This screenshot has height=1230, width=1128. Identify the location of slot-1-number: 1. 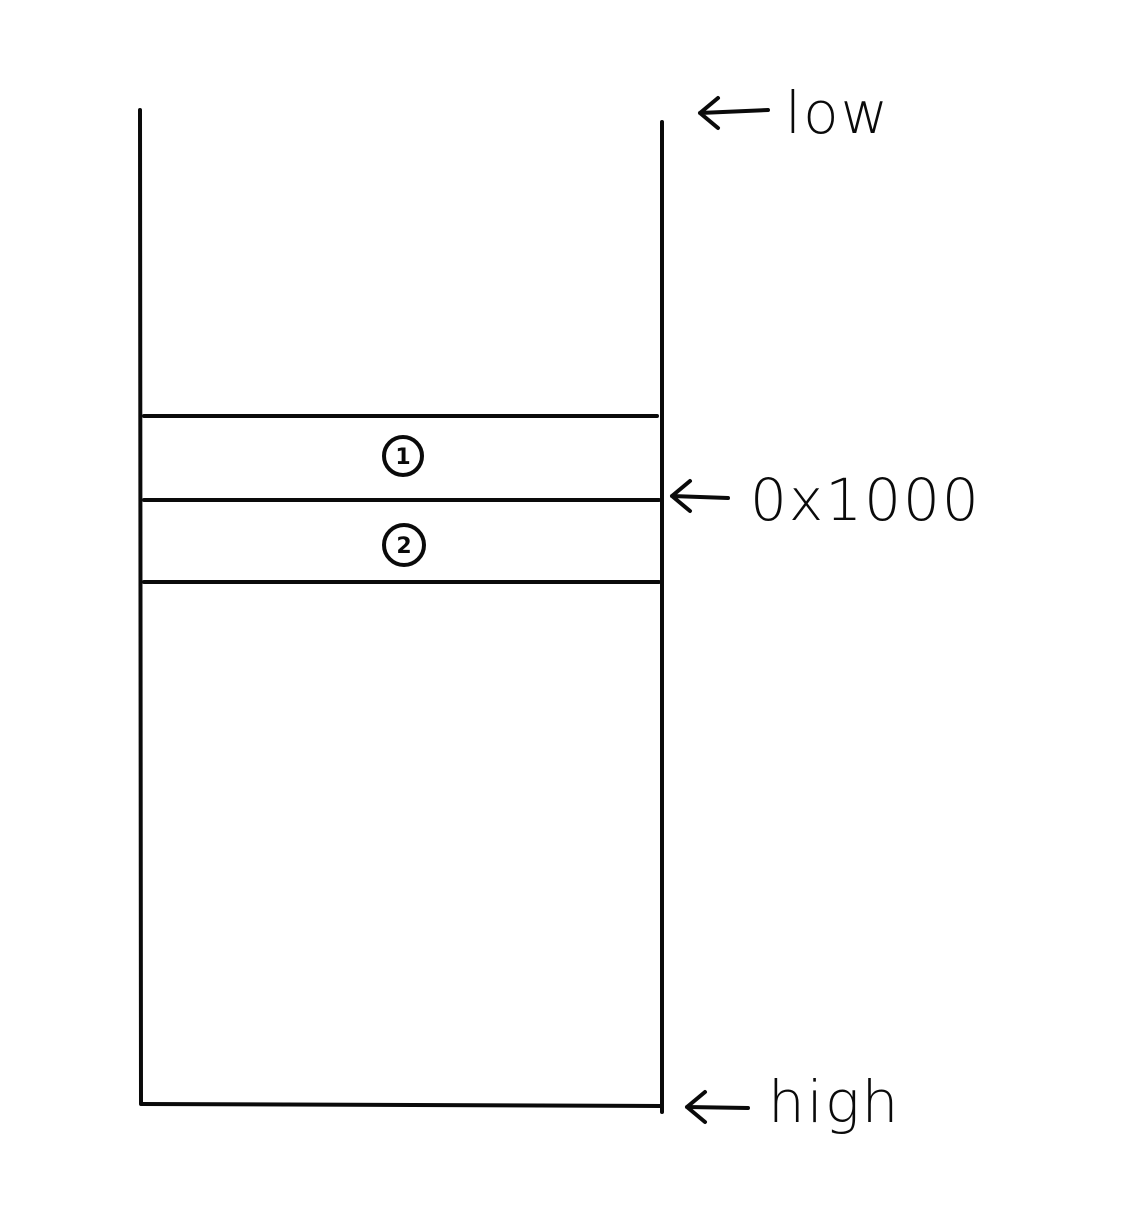
(402, 457).